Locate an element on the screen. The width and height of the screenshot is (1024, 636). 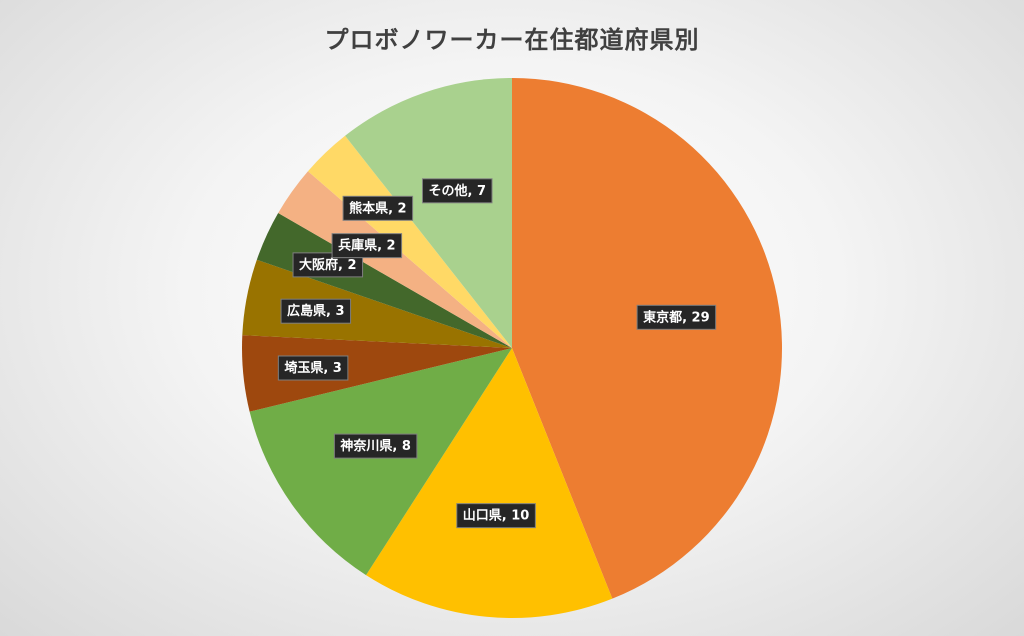
pie-data-label-text: 神奈川県, 8 is located at coordinates (375, 446).